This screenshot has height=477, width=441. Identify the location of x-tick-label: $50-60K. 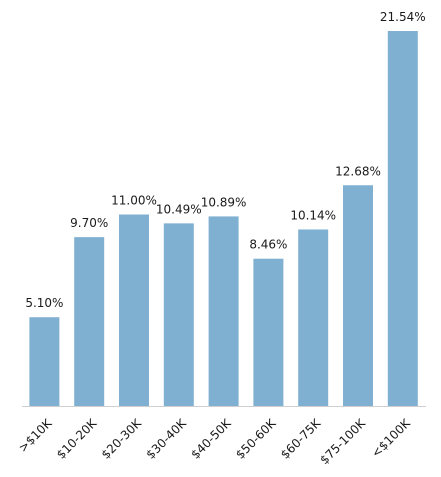
(256, 438).